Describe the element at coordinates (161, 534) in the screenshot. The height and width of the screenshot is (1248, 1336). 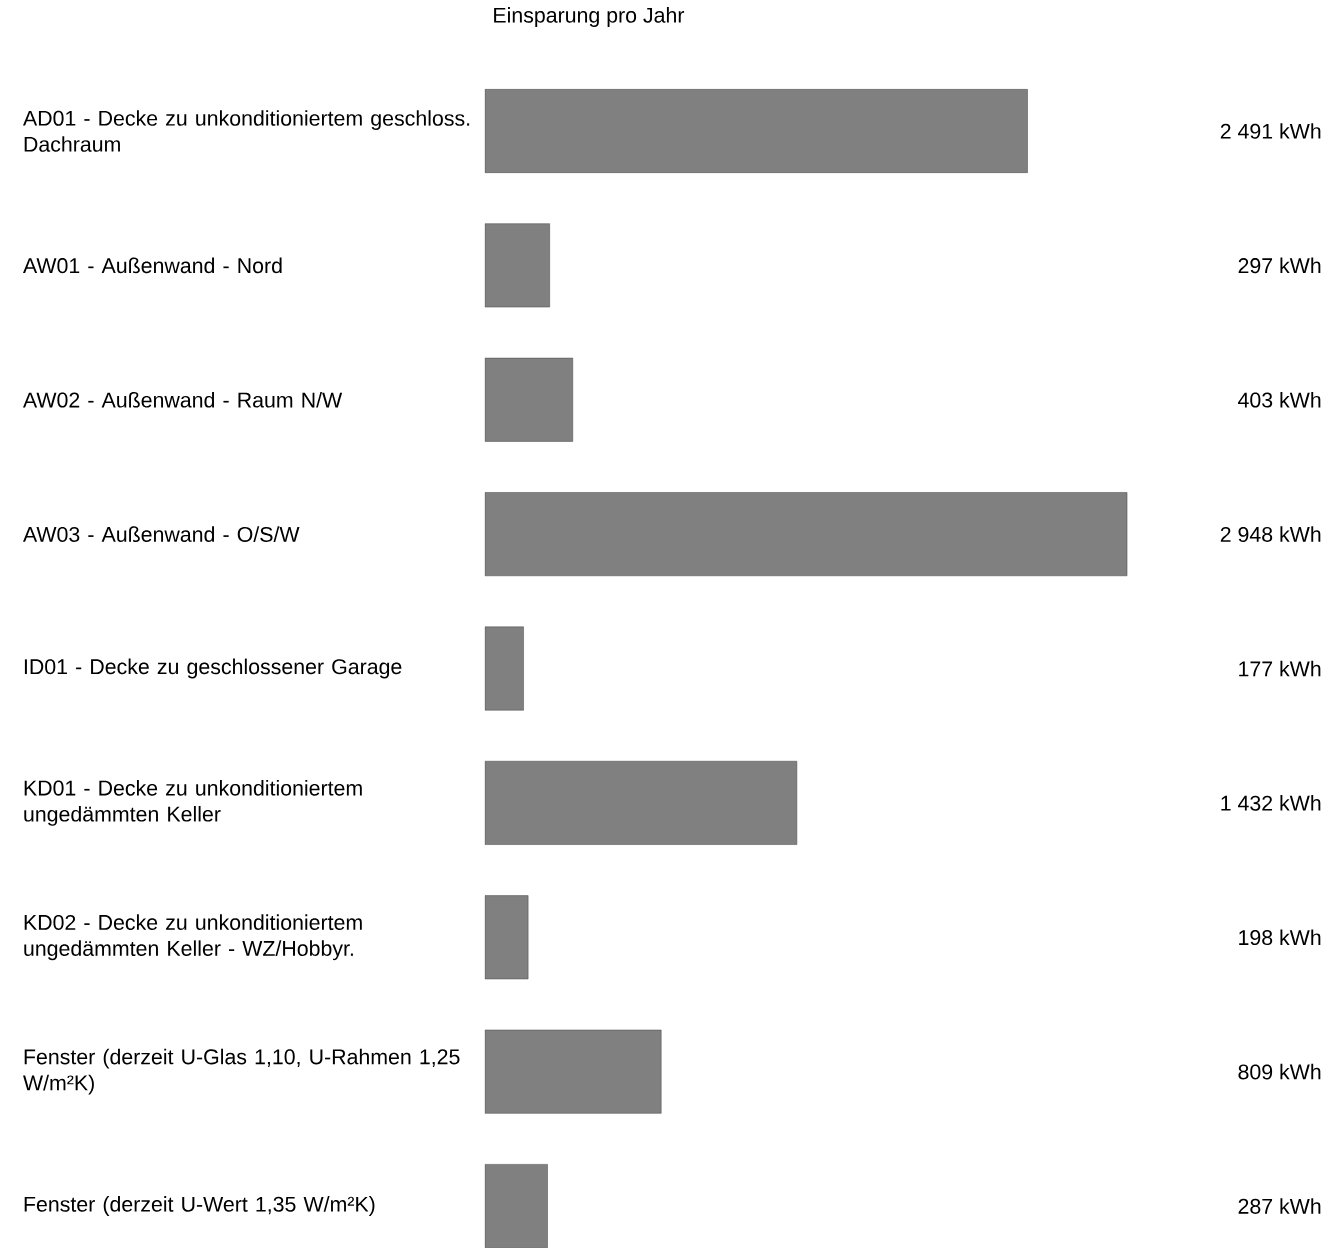
I see `y-tick-label: AW03 - Außenwand - O/S/W` at that location.